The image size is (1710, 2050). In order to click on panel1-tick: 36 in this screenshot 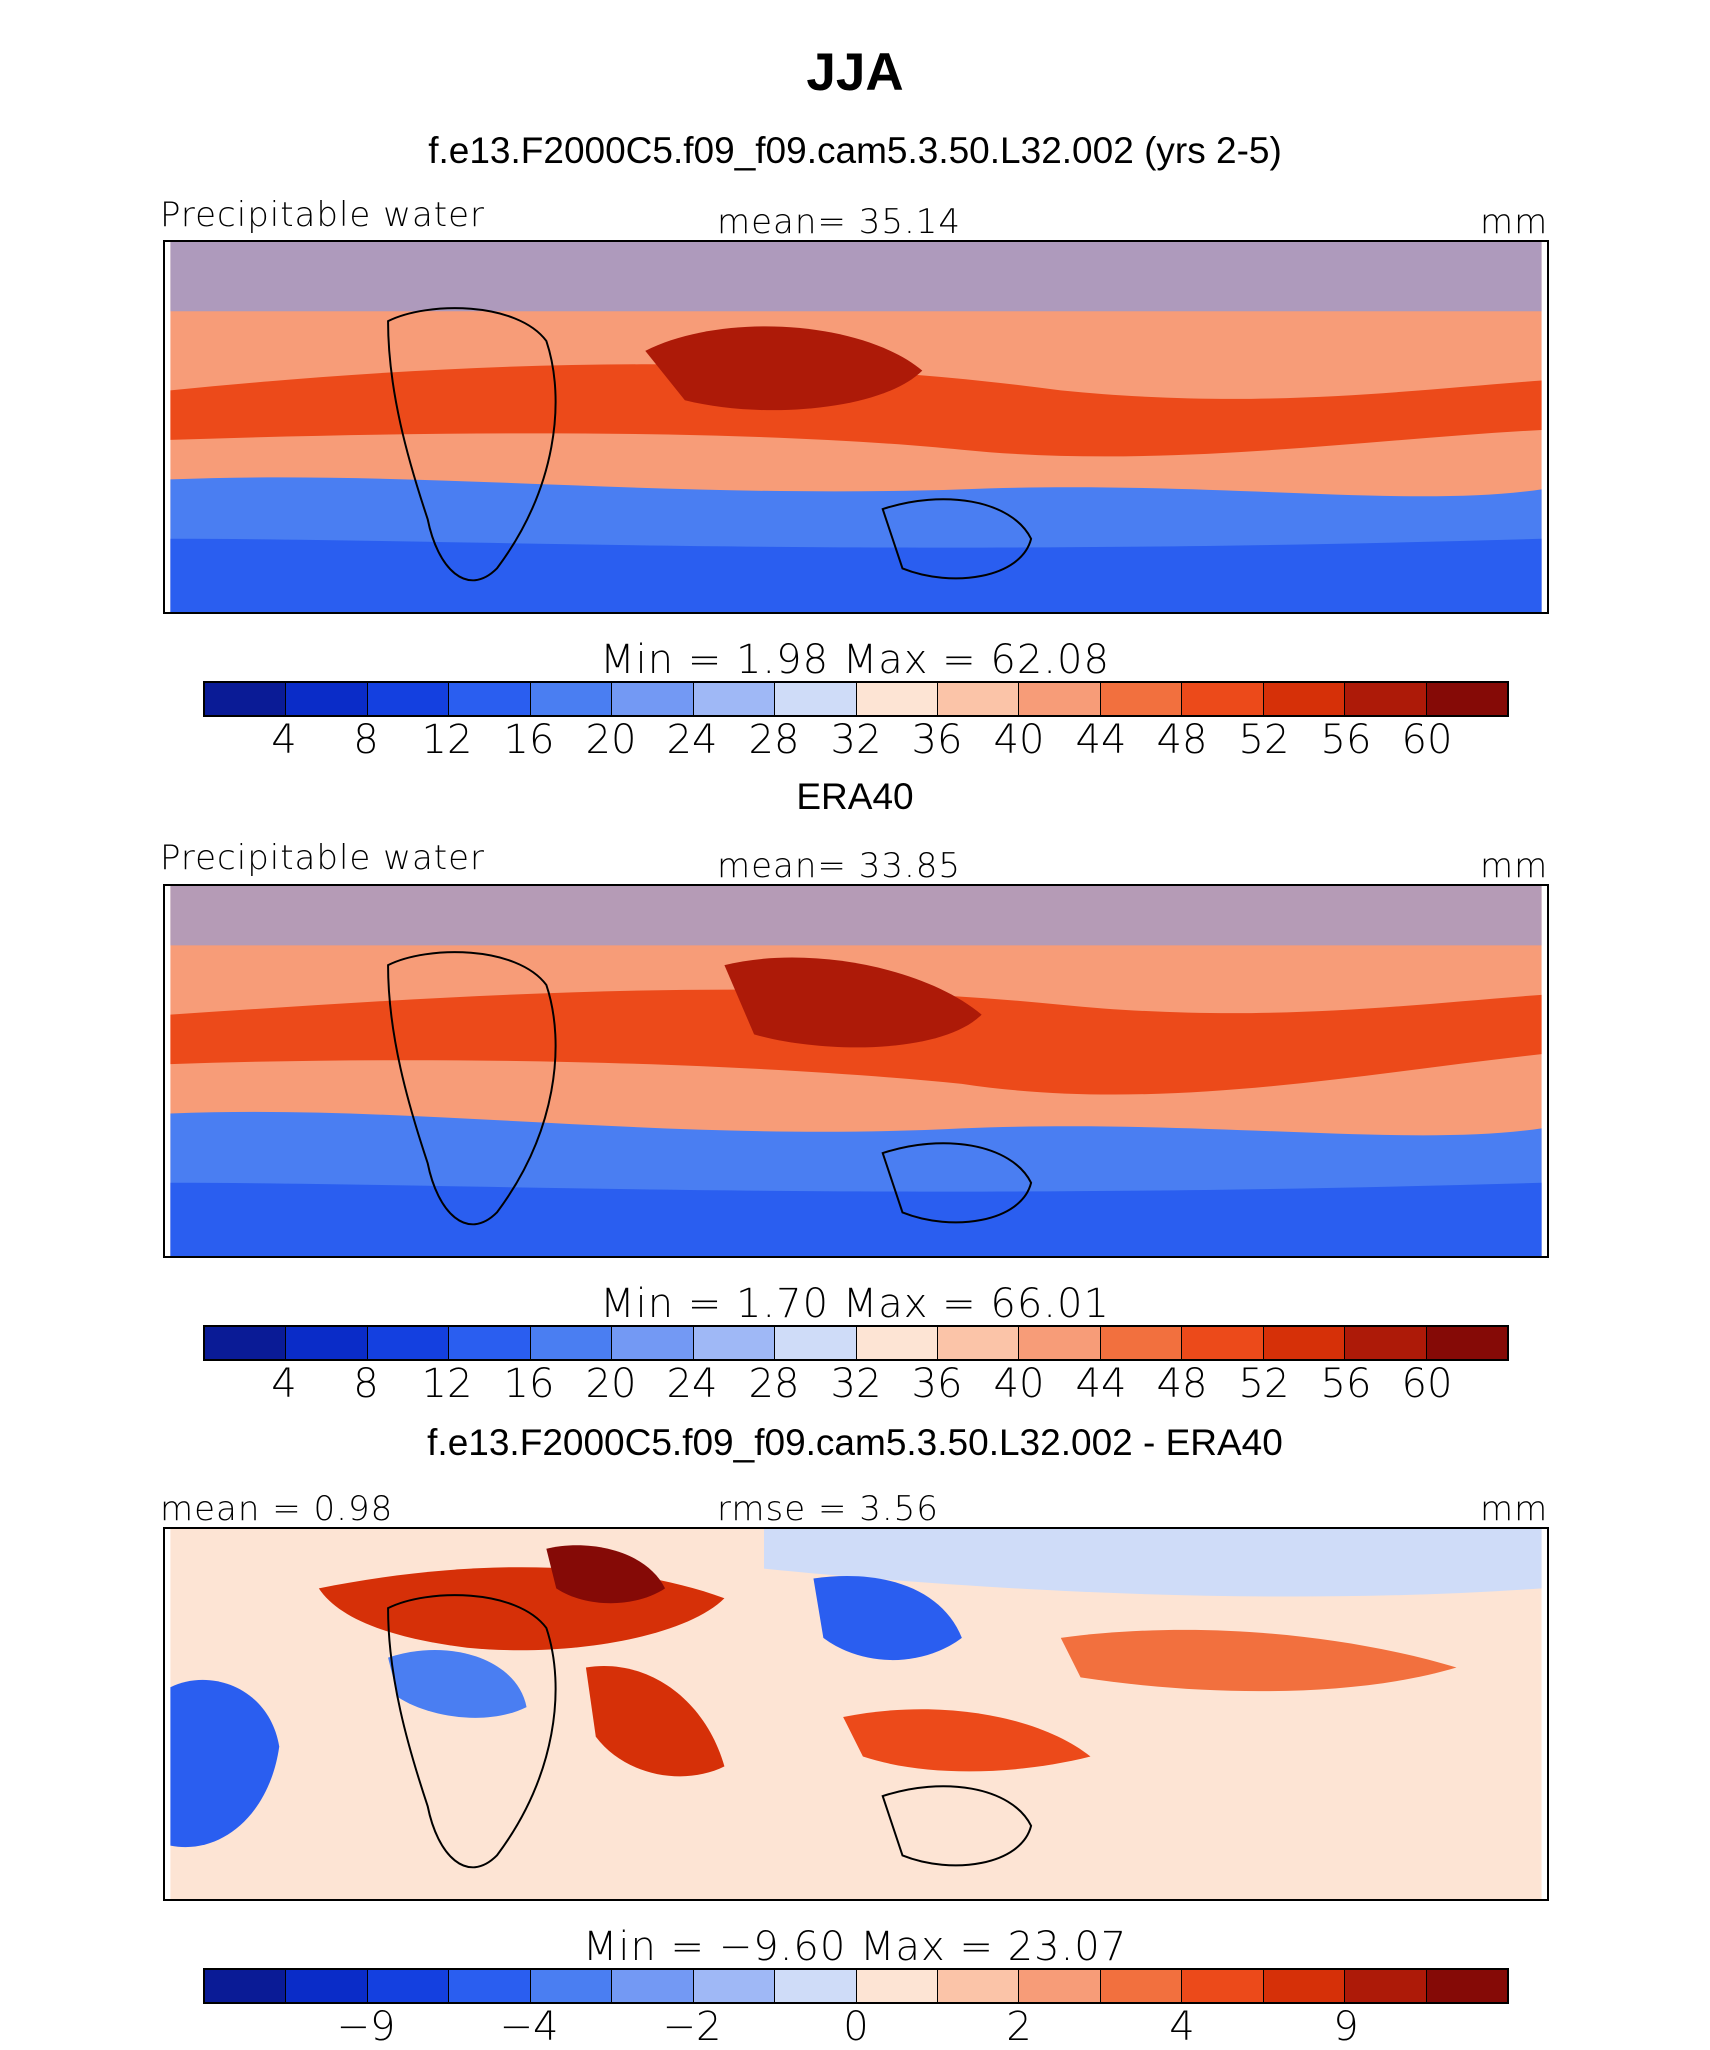, I will do `click(937, 740)`.